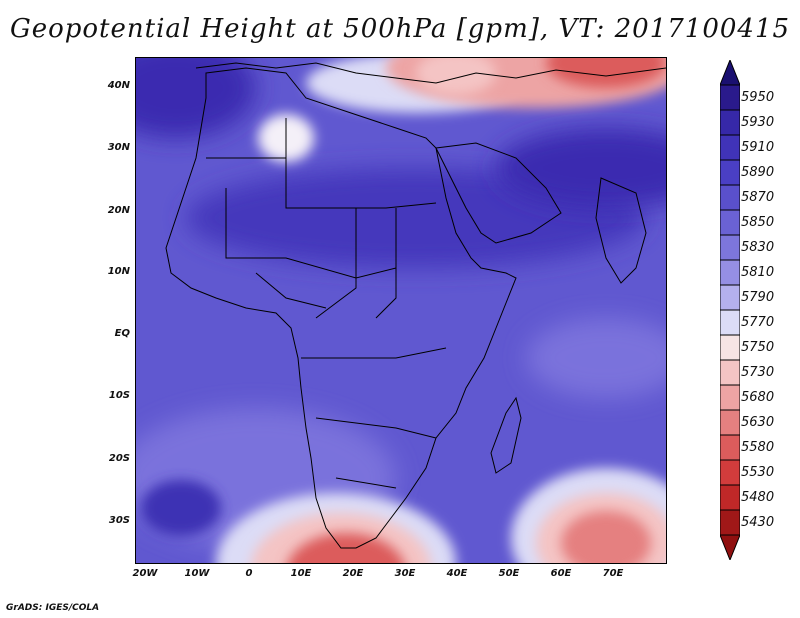 The width and height of the screenshot is (800, 618). What do you see at coordinates (758, 497) in the screenshot?
I see `colorbar-level-label: 5480` at bounding box center [758, 497].